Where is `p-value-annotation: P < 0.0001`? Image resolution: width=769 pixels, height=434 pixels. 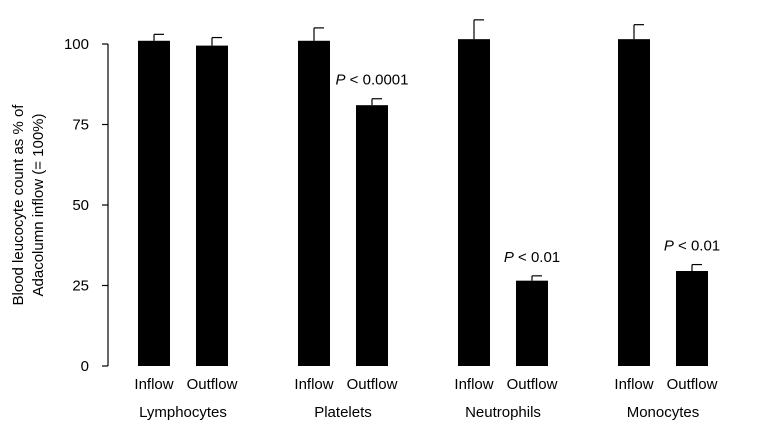 p-value-annotation: P < 0.0001 is located at coordinates (372, 80).